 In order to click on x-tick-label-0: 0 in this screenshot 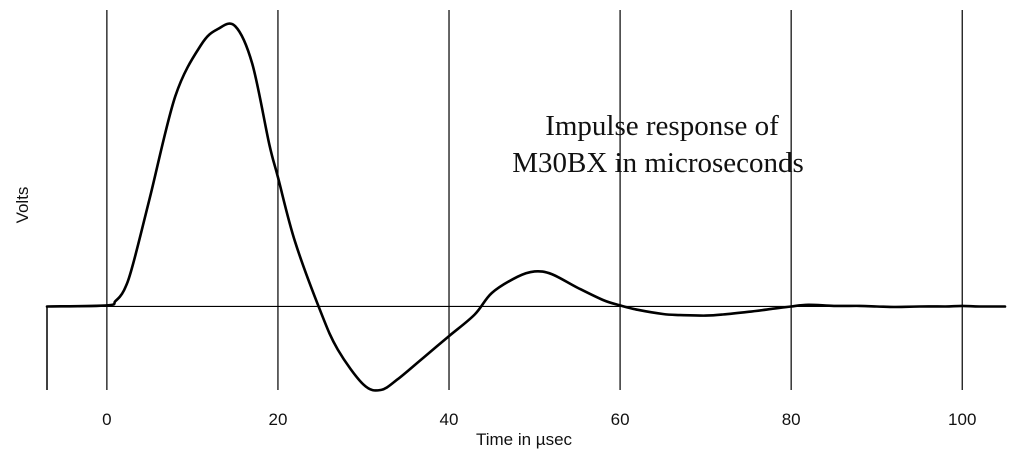, I will do `click(106, 419)`.